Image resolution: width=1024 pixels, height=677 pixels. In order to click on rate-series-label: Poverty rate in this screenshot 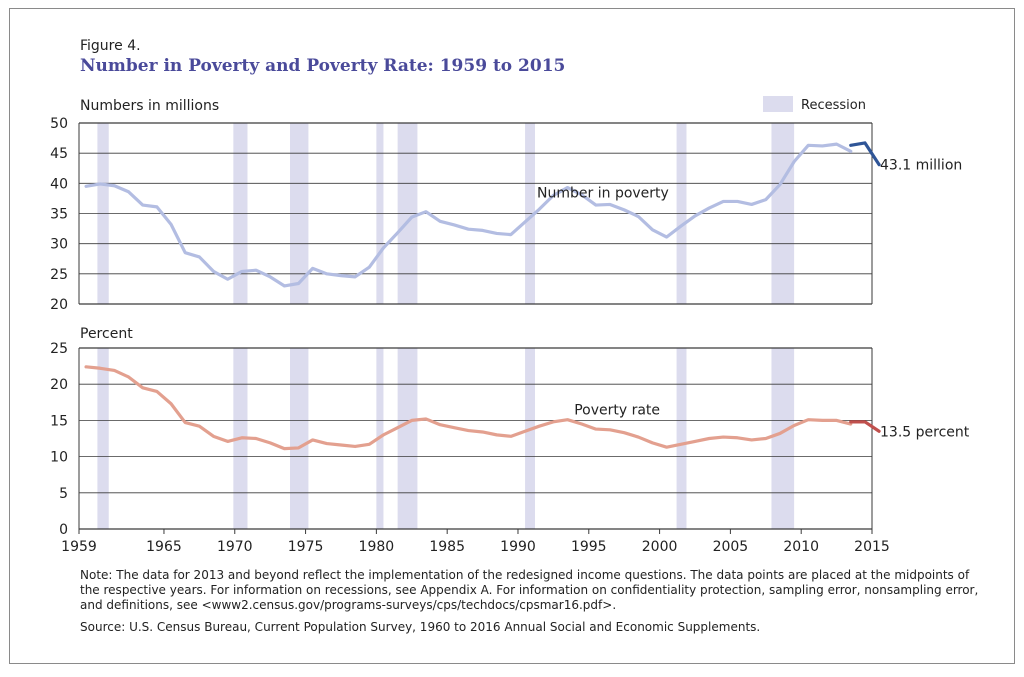, I will do `click(617, 411)`.